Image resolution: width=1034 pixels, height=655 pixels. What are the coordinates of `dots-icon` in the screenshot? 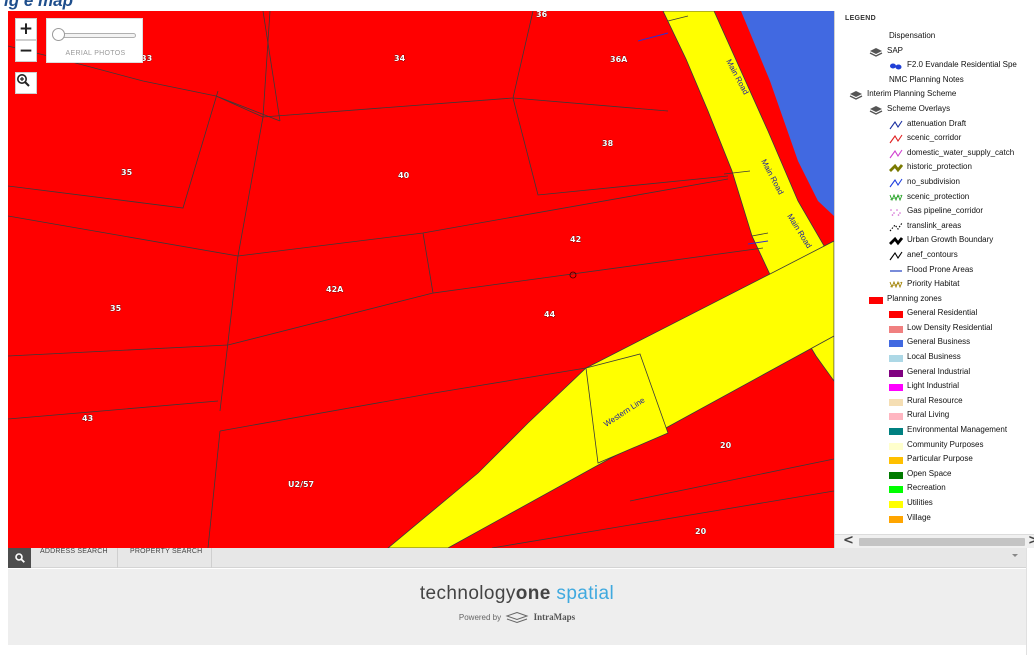 It's located at (895, 212).